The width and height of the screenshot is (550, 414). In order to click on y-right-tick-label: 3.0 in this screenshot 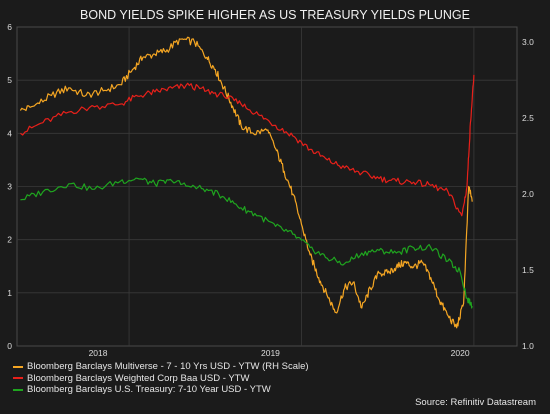, I will do `click(528, 42)`.